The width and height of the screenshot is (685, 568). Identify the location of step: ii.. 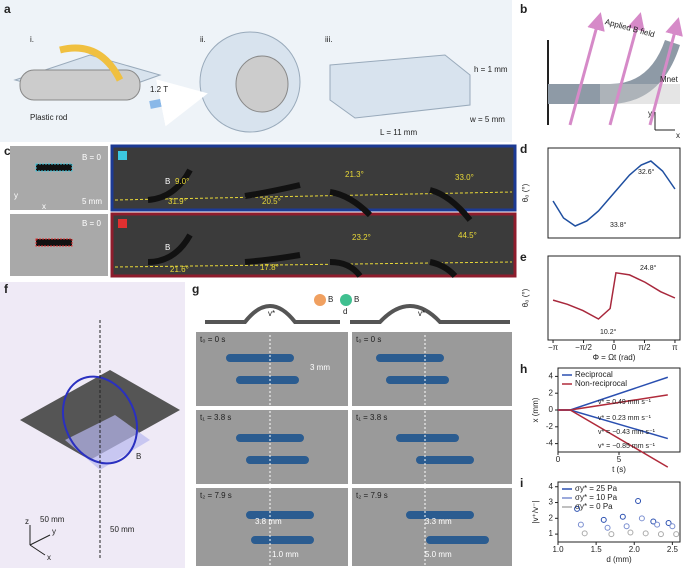
(203, 39).